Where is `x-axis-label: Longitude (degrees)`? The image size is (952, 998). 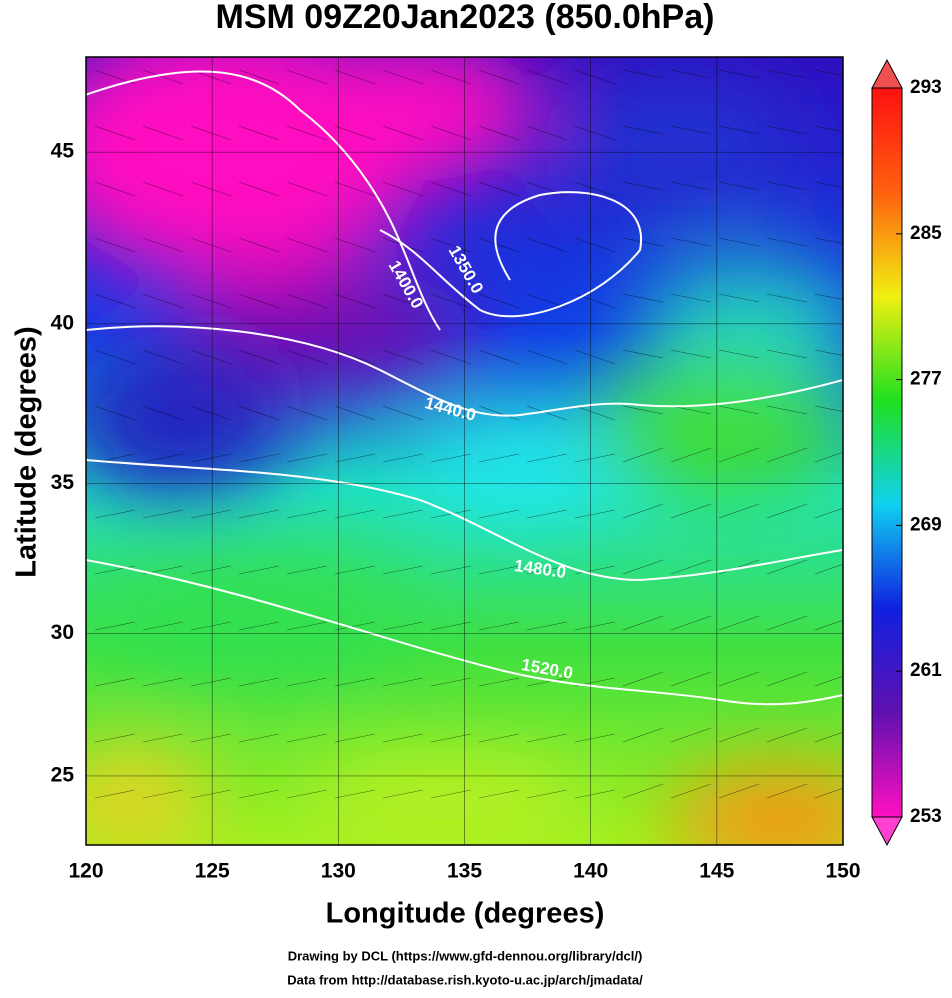 x-axis-label: Longitude (degrees) is located at coordinates (465, 914).